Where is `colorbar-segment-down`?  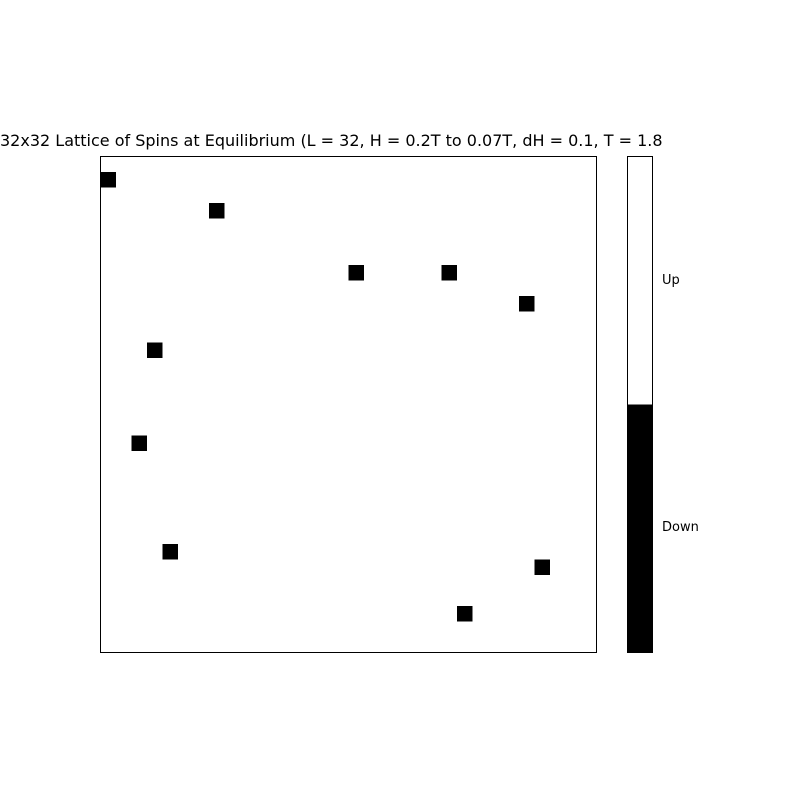 colorbar-segment-down is located at coordinates (640, 528).